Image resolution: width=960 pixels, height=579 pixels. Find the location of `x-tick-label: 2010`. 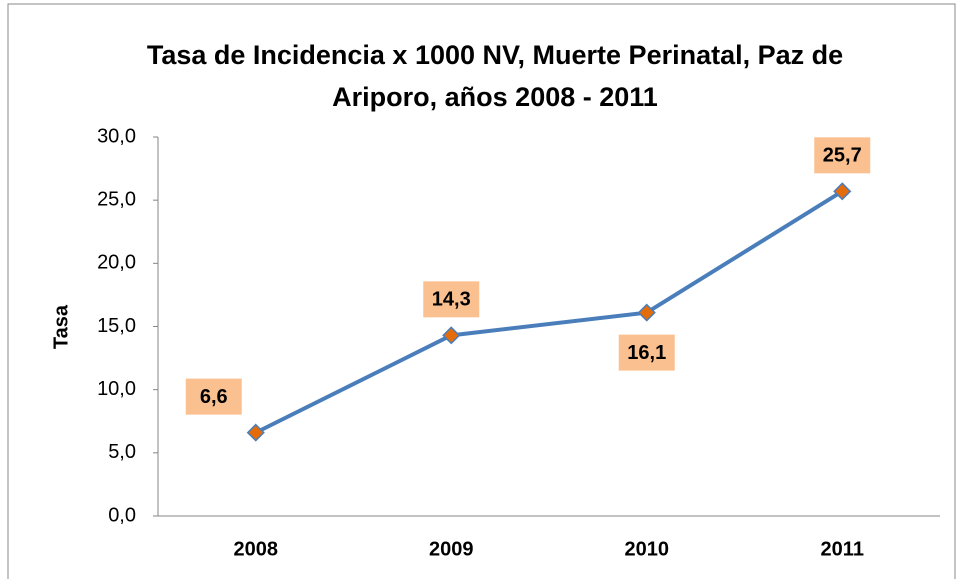

x-tick-label: 2010 is located at coordinates (647, 549).